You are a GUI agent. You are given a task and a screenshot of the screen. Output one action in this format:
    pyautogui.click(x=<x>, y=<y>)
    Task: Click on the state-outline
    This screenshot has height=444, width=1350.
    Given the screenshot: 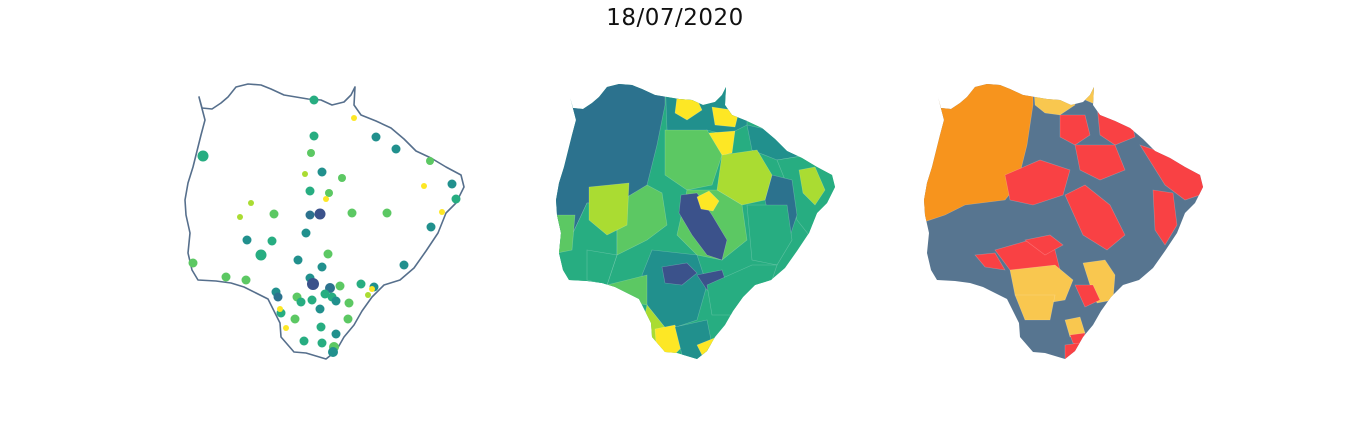 What is the action you would take?
    pyautogui.click(x=324, y=221)
    